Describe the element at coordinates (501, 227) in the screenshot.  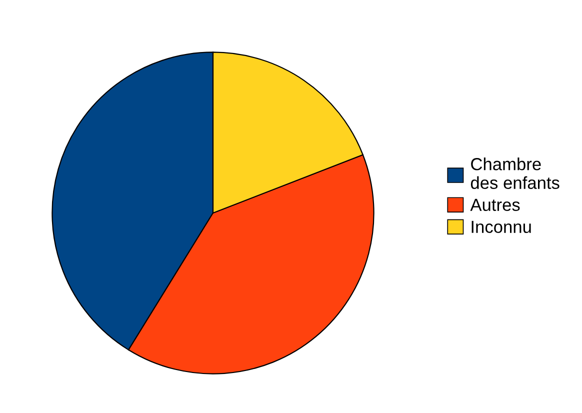
I see `legend-label: Inconnu` at that location.